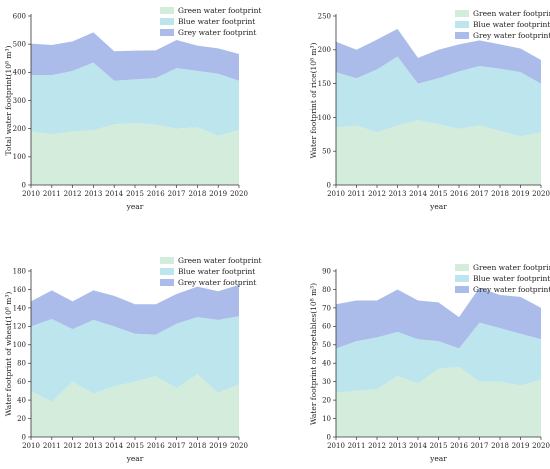 This screenshot has width=550, height=469. I want to click on y-tick-label: 120, so click(19, 327).